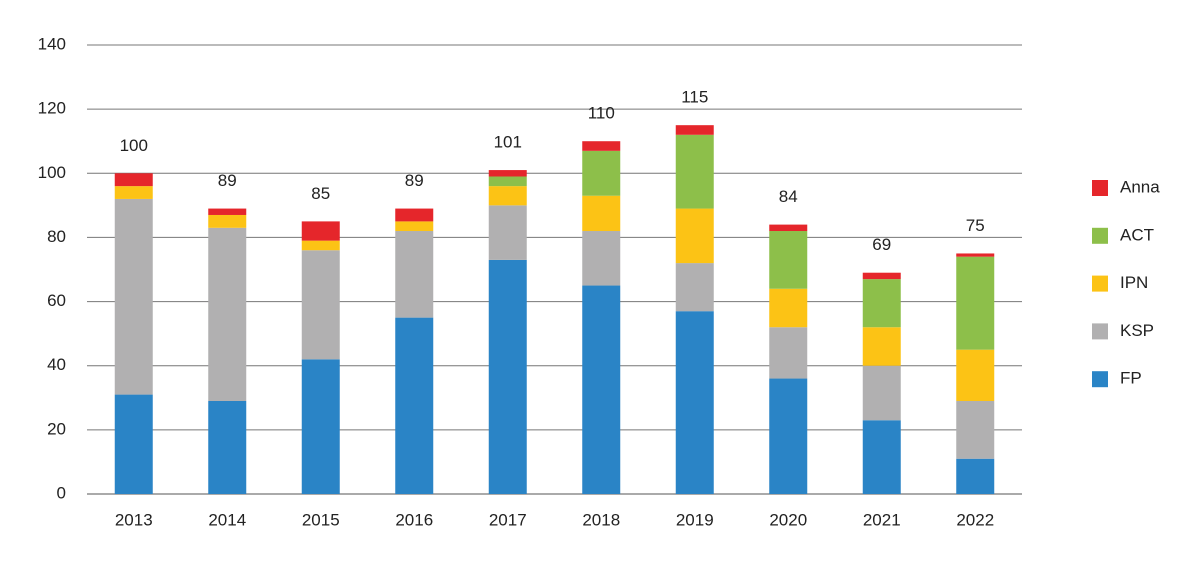  I want to click on total-label: 100, so click(134, 145).